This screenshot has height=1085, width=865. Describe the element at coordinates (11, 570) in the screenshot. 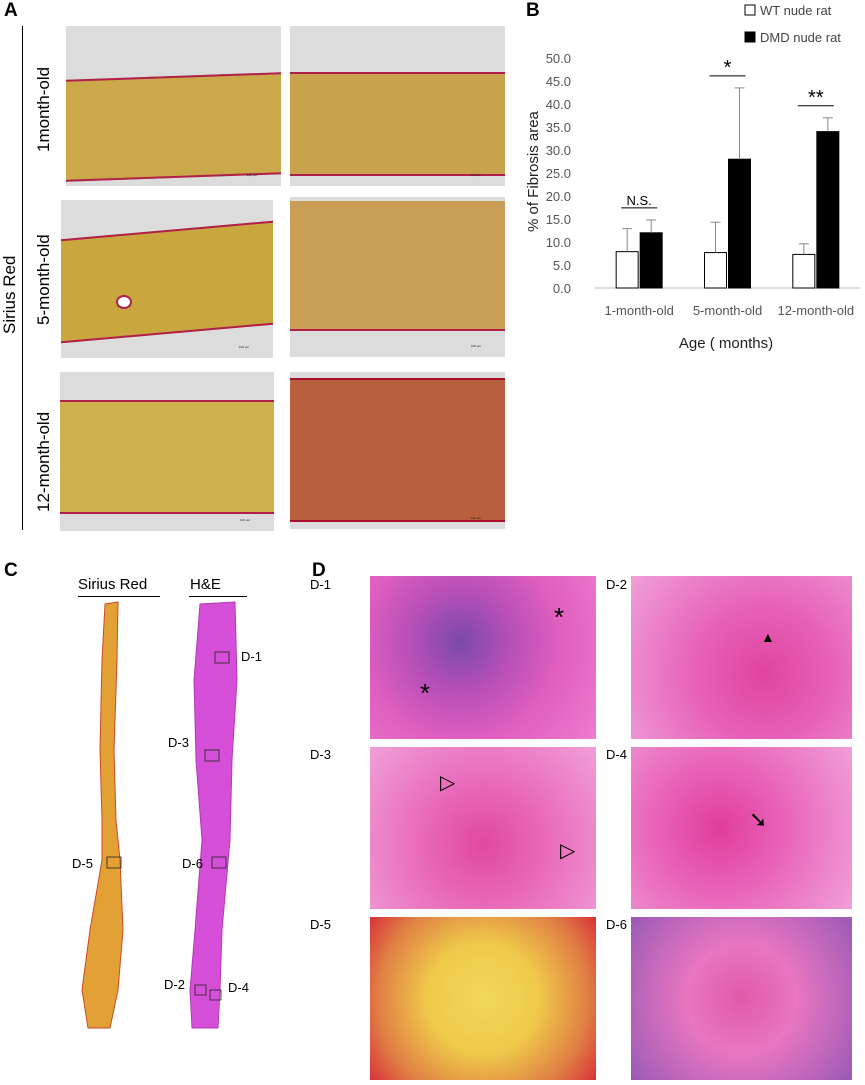

I see `panel-c-label: C` at that location.